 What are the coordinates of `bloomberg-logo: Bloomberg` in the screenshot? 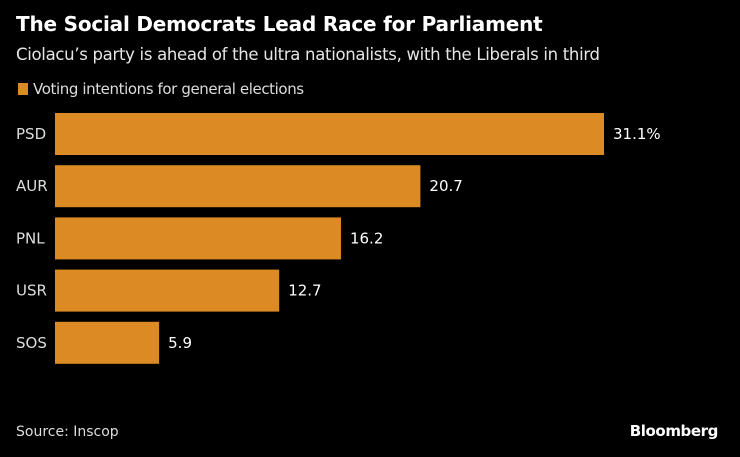 It's located at (674, 431).